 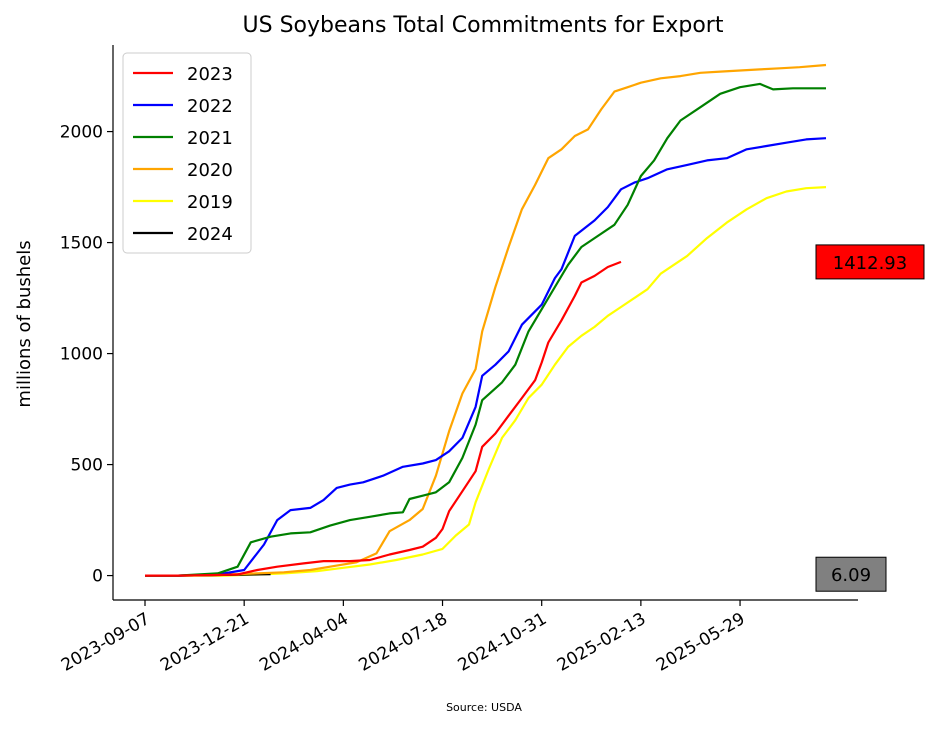 What do you see at coordinates (403, 642) in the screenshot?
I see `x-tick-label: 2024-07-18` at bounding box center [403, 642].